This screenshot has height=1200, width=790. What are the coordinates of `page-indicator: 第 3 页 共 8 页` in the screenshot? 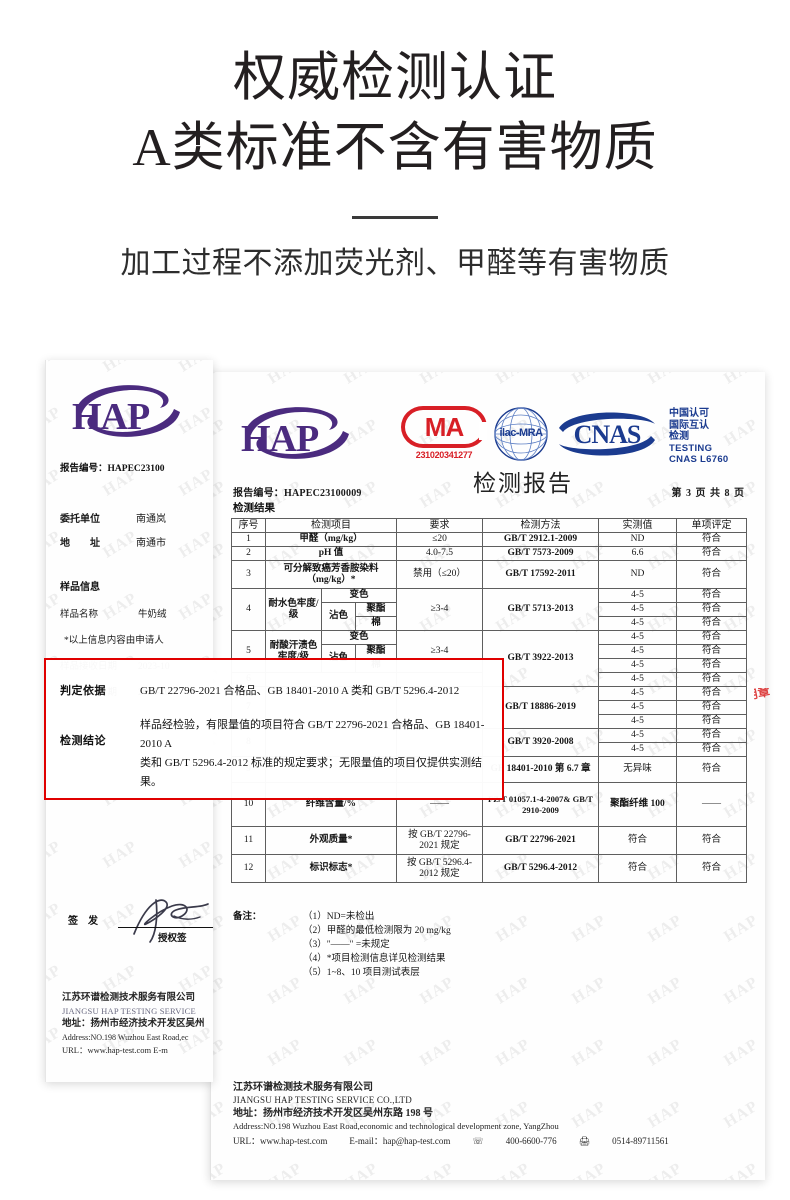 It's located at (708, 493).